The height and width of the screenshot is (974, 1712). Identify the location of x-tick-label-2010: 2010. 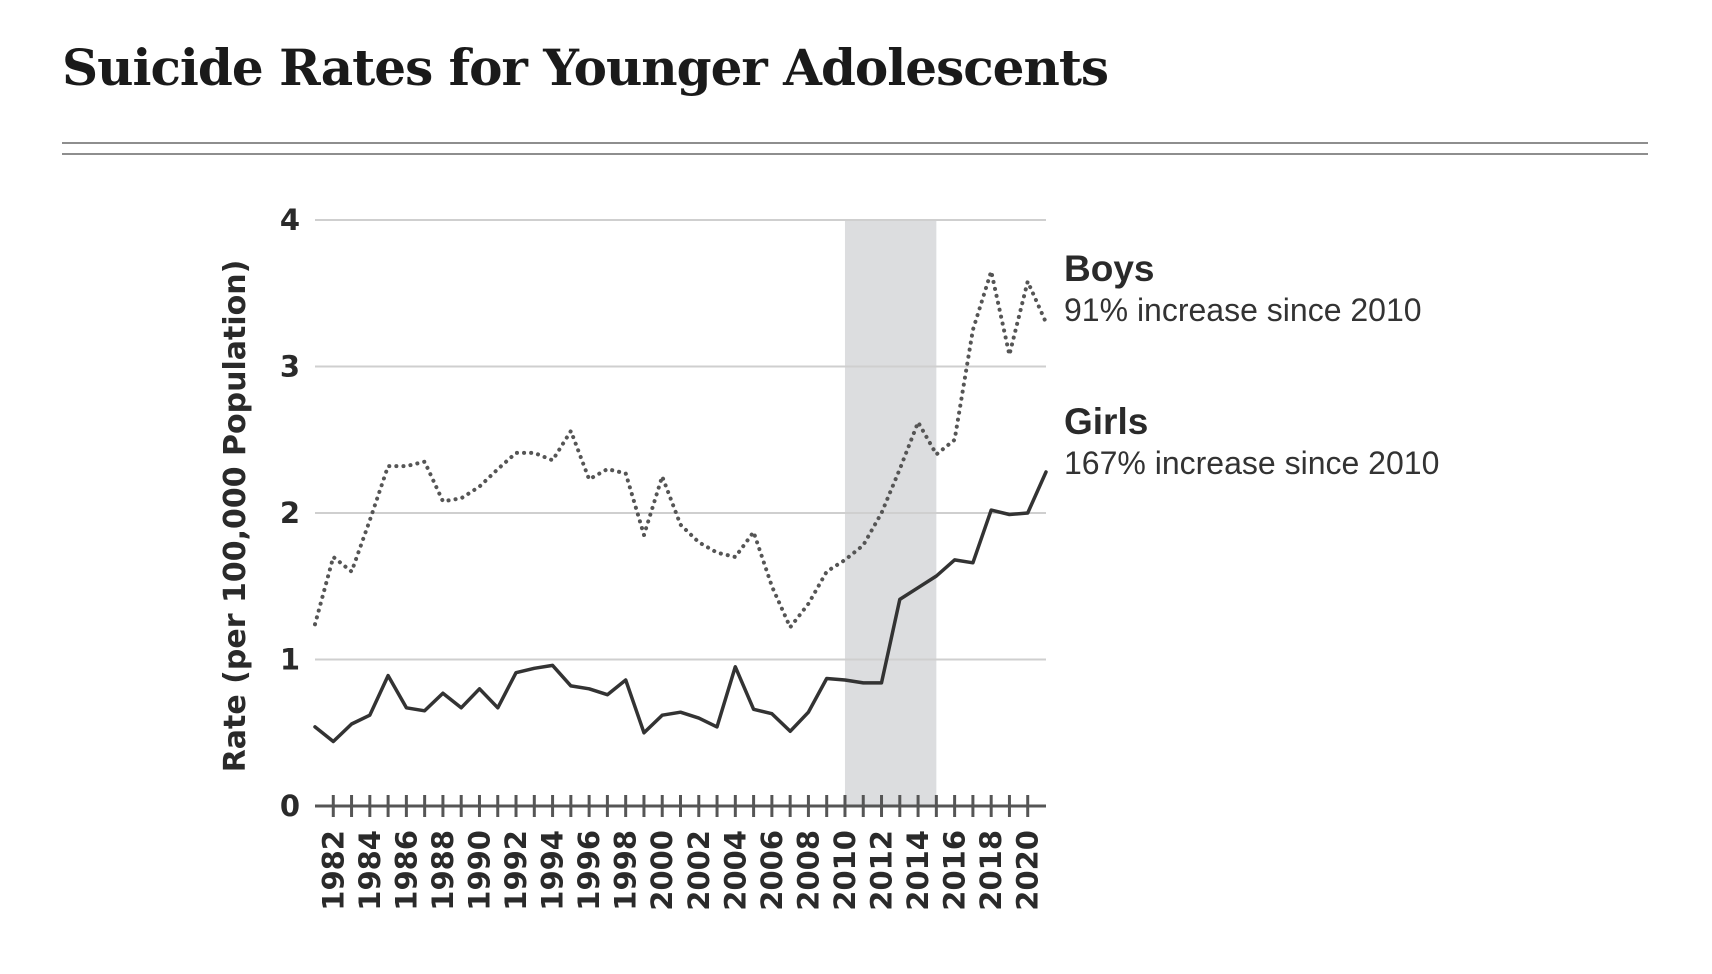
(845, 870).